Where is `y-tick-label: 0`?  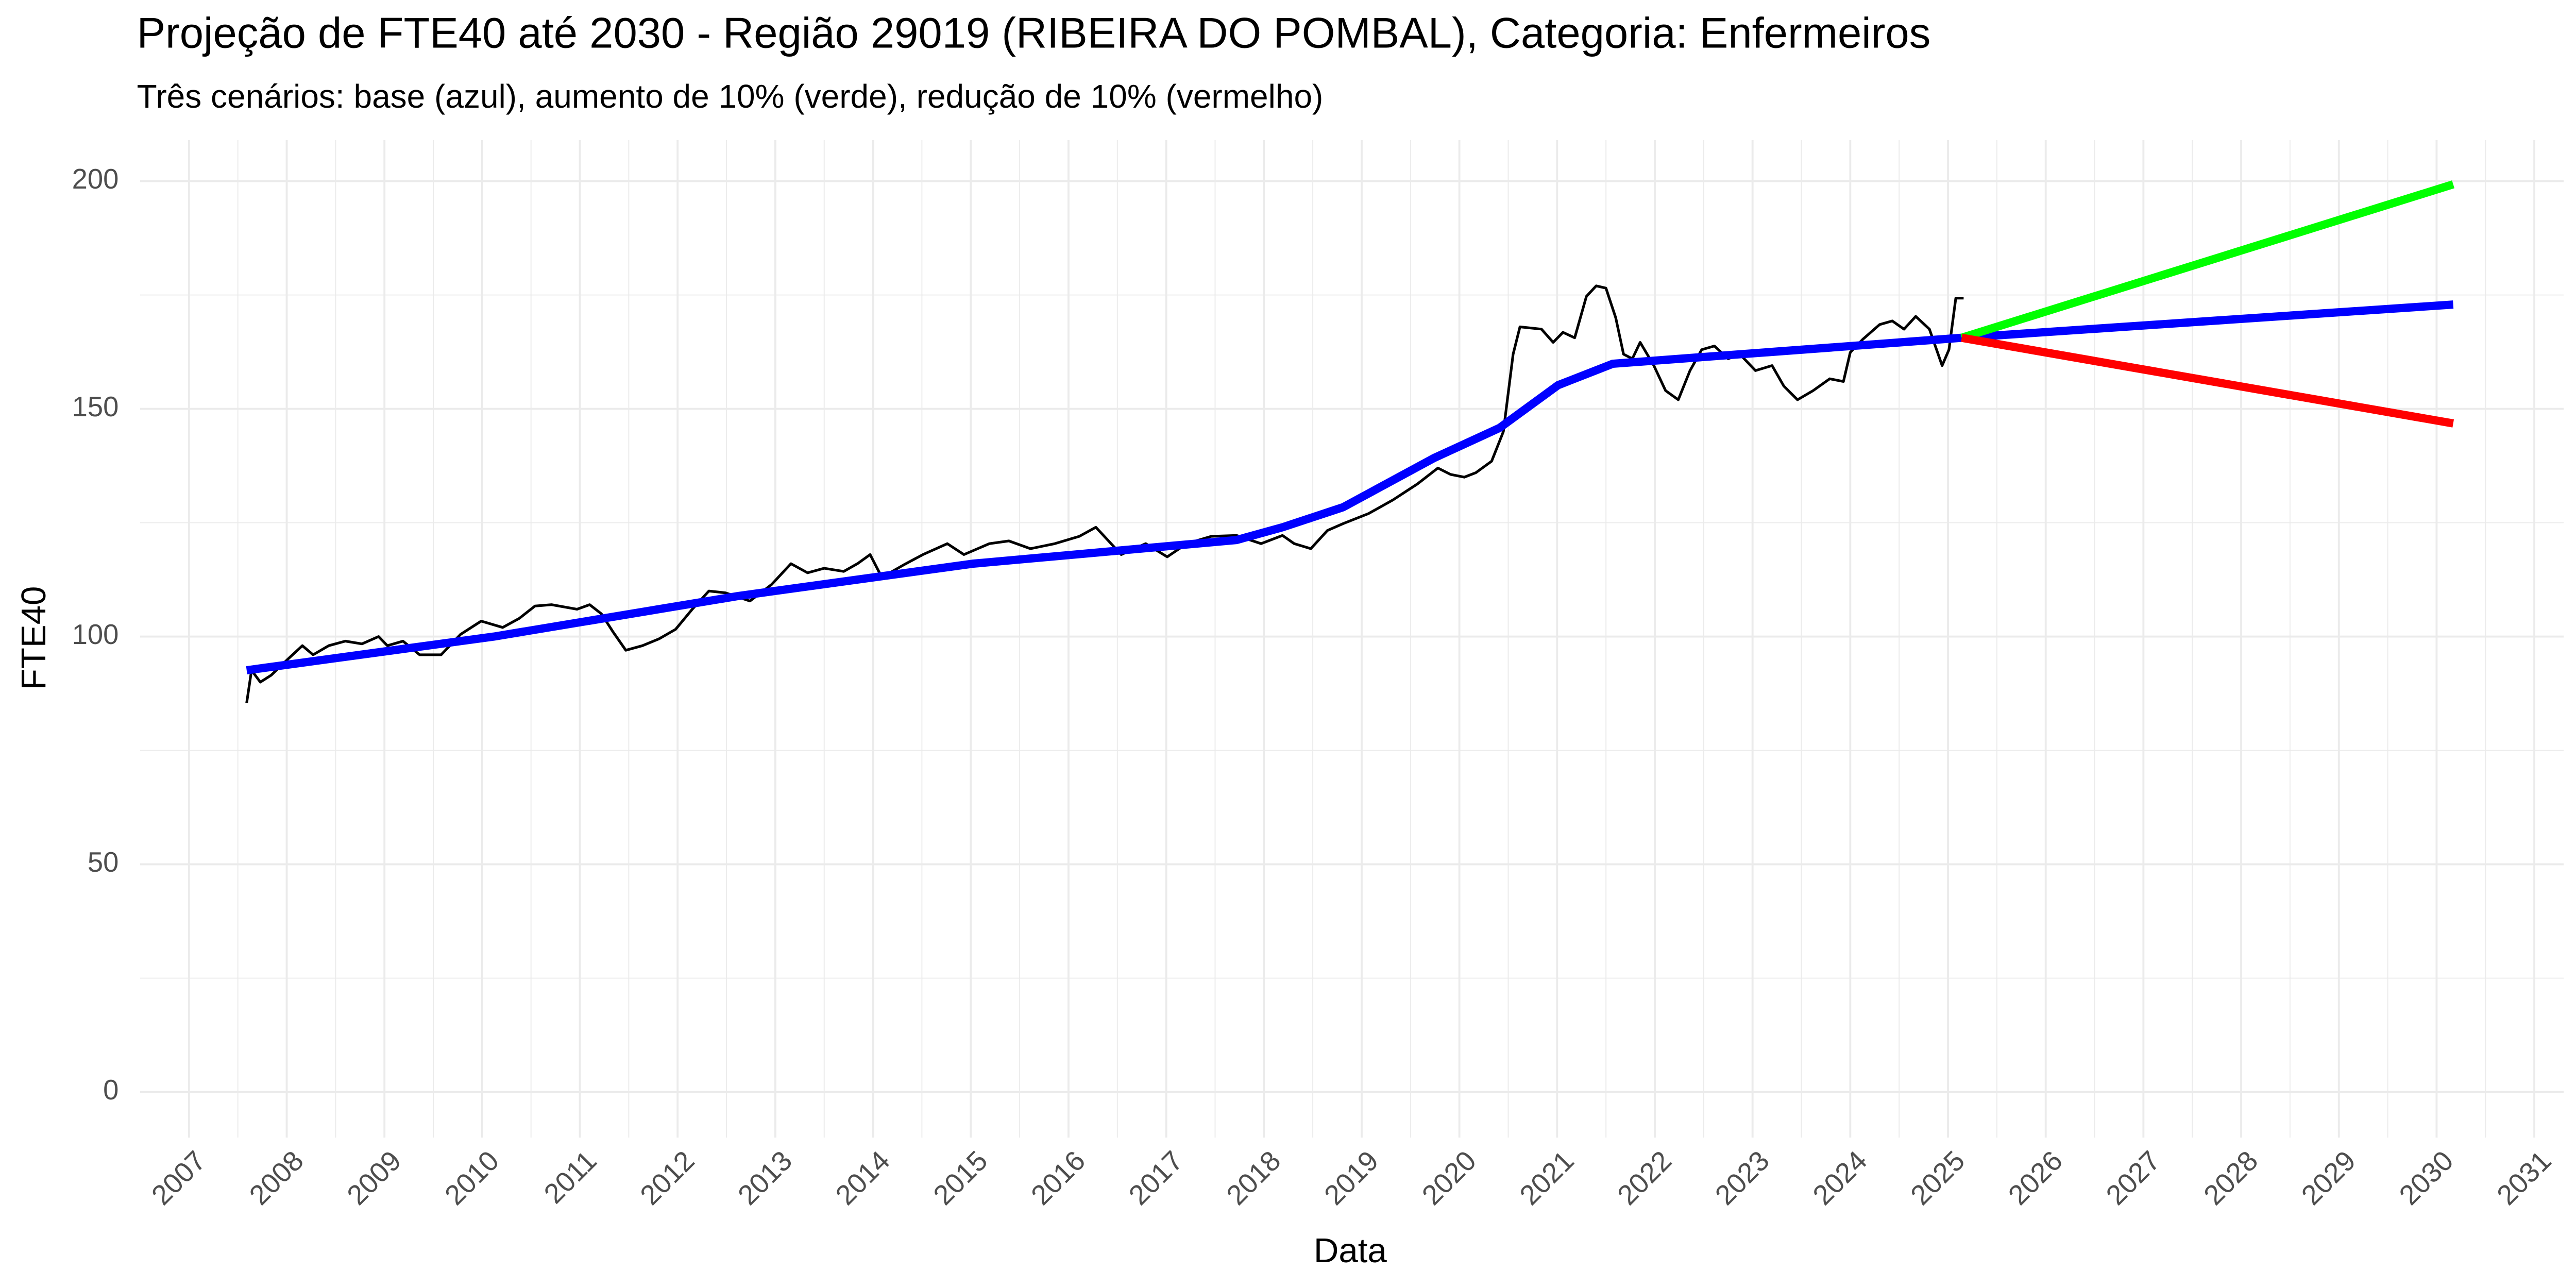 y-tick-label: 0 is located at coordinates (111, 1090).